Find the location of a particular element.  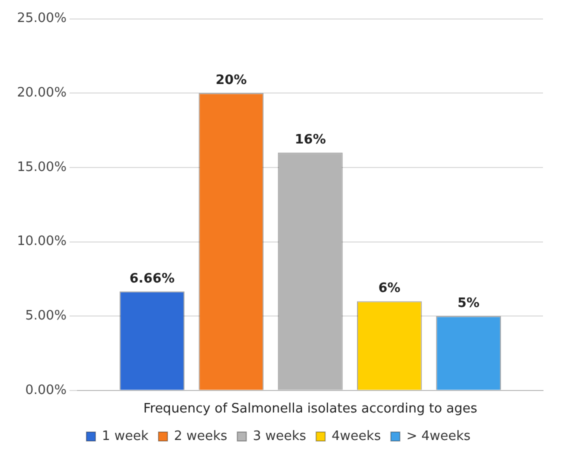

y-tick-label: 20.00% is located at coordinates (41, 92).